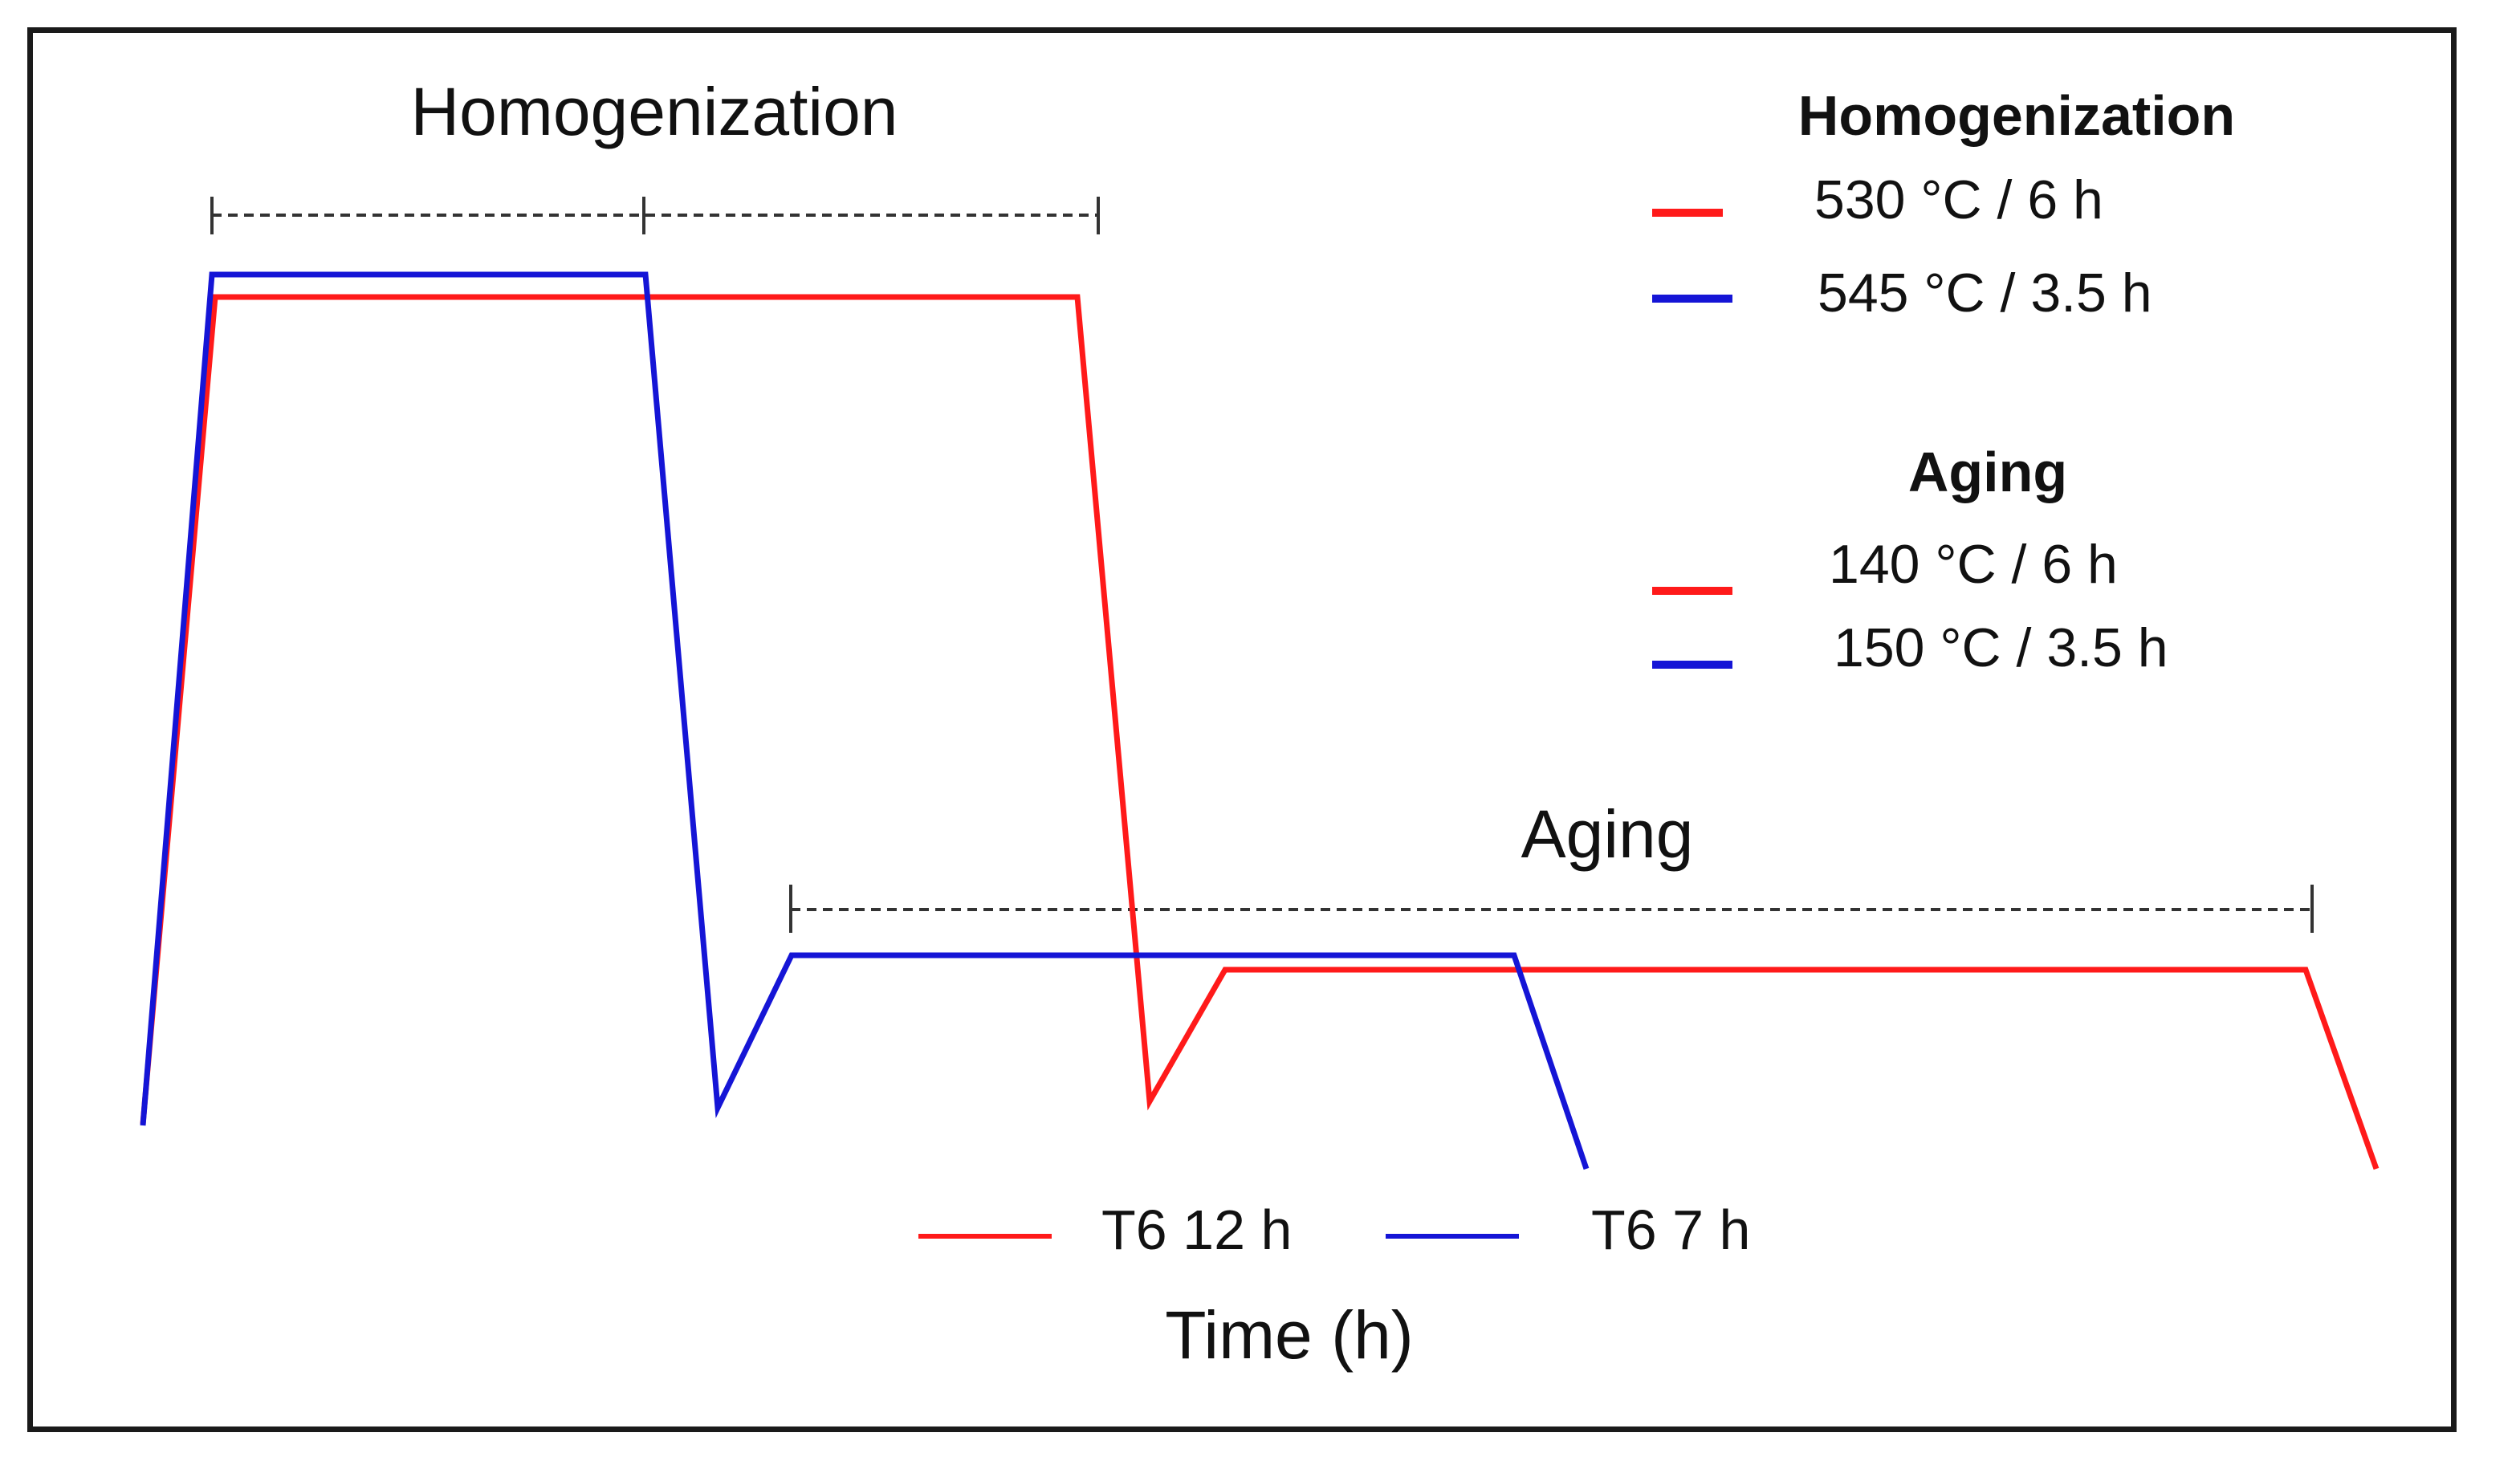  I want to click on legend-aging: Aging 140 °C / 6 h 150 °C / 3.5 h, so click(1910, 559).